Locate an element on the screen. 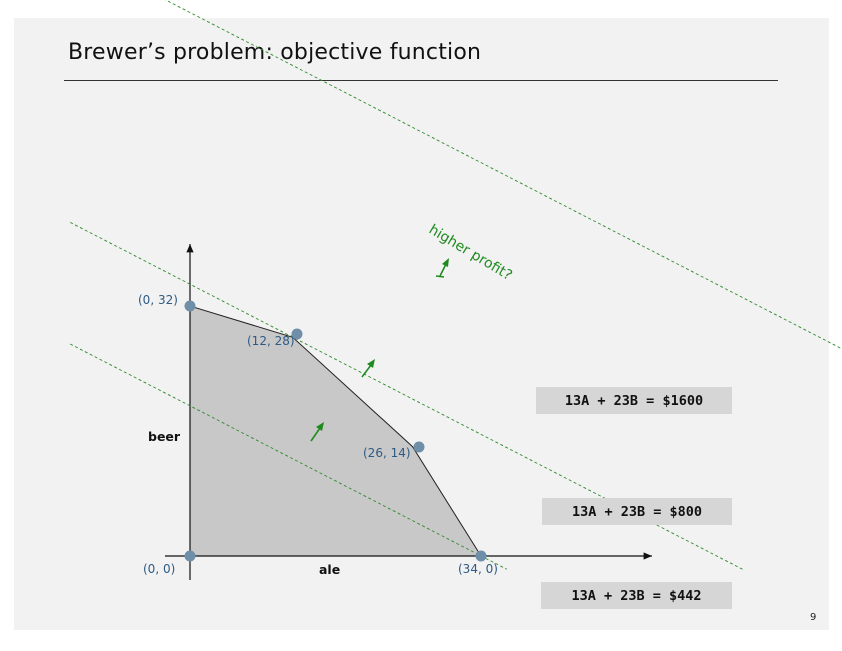 This screenshot has width=842, height=651. page-number: 9 is located at coordinates (813, 617).